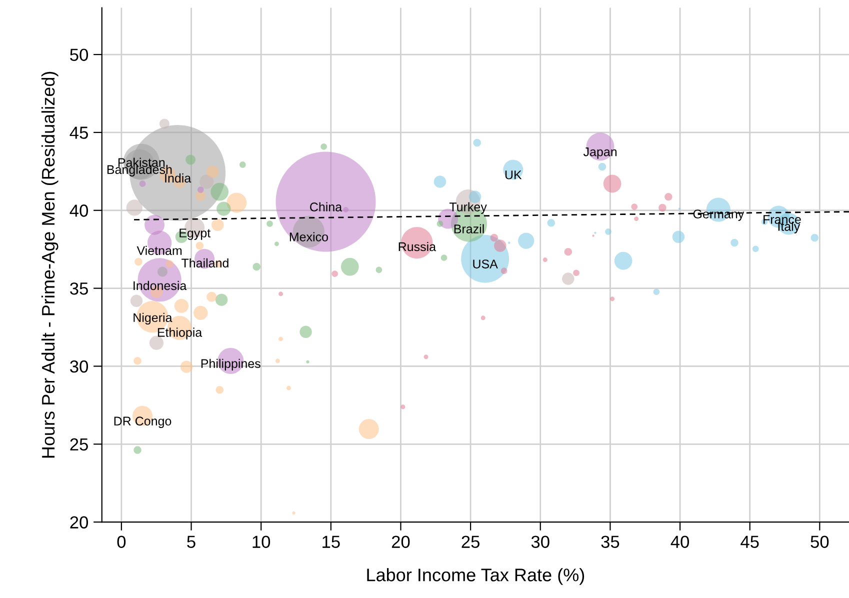 This screenshot has width=849, height=598. What do you see at coordinates (331, 542) in the screenshot?
I see `x-tick-label: 15` at bounding box center [331, 542].